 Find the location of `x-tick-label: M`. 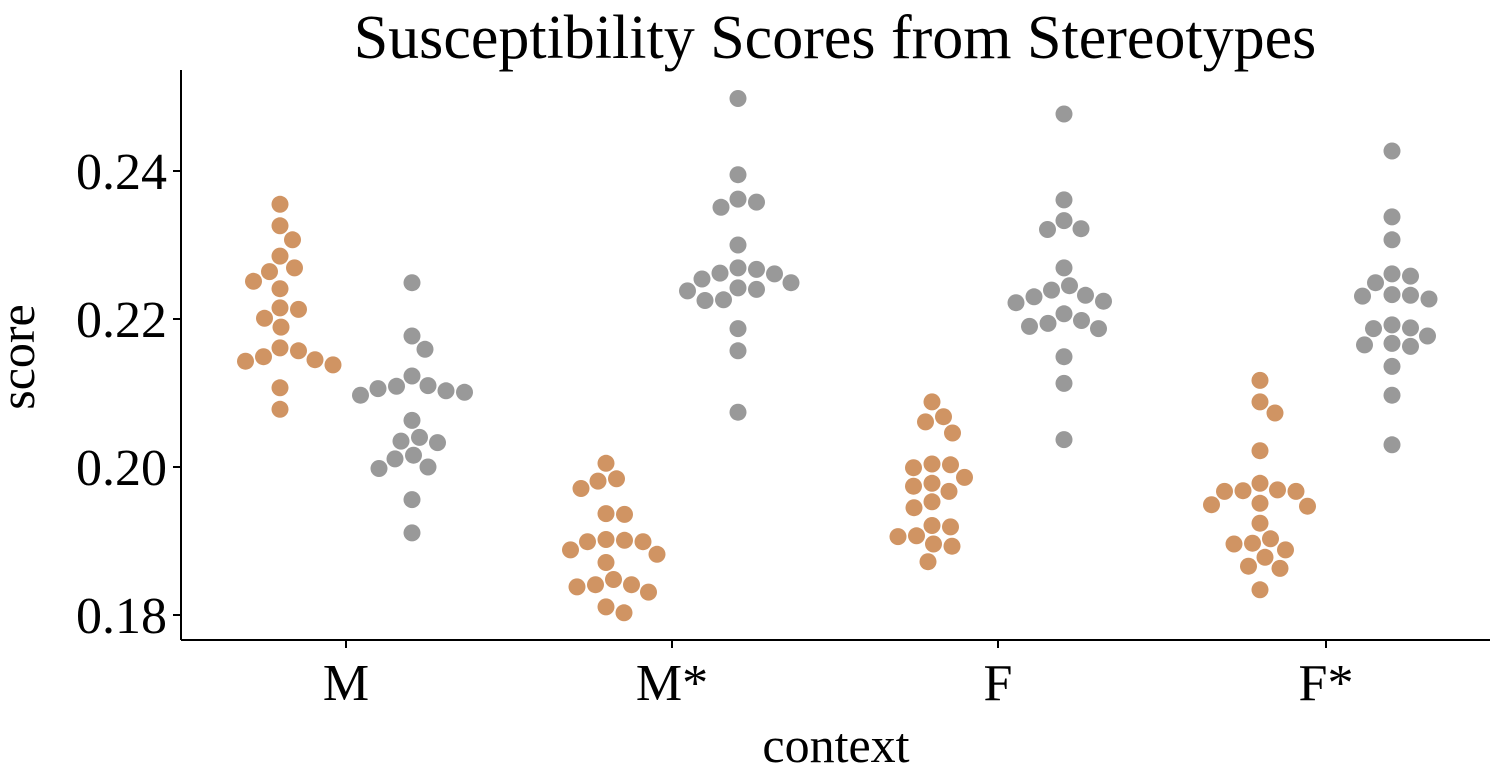

x-tick-label: M is located at coordinates (346, 683).